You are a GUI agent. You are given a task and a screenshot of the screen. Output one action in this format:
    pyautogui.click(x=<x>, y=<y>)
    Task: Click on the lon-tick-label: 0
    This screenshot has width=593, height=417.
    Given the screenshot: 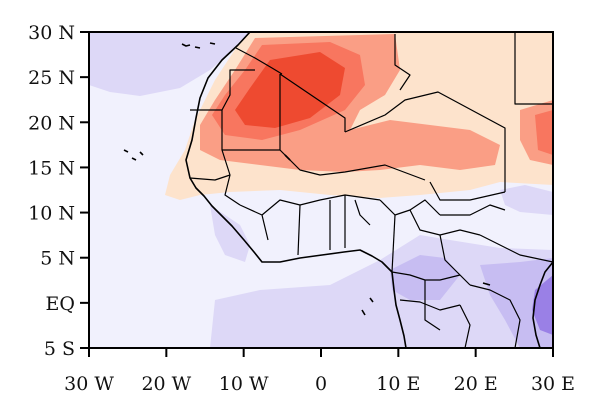 What is the action you would take?
    pyautogui.click(x=321, y=384)
    